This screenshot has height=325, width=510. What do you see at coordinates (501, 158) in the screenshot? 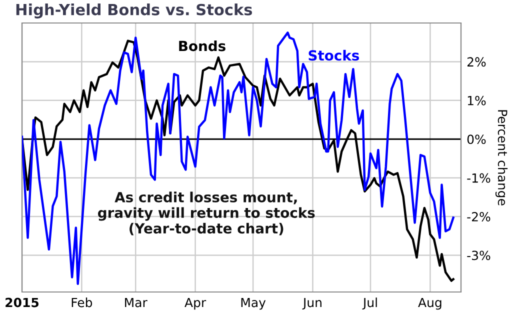
I see `y-axis-title: Percent change` at bounding box center [501, 158].